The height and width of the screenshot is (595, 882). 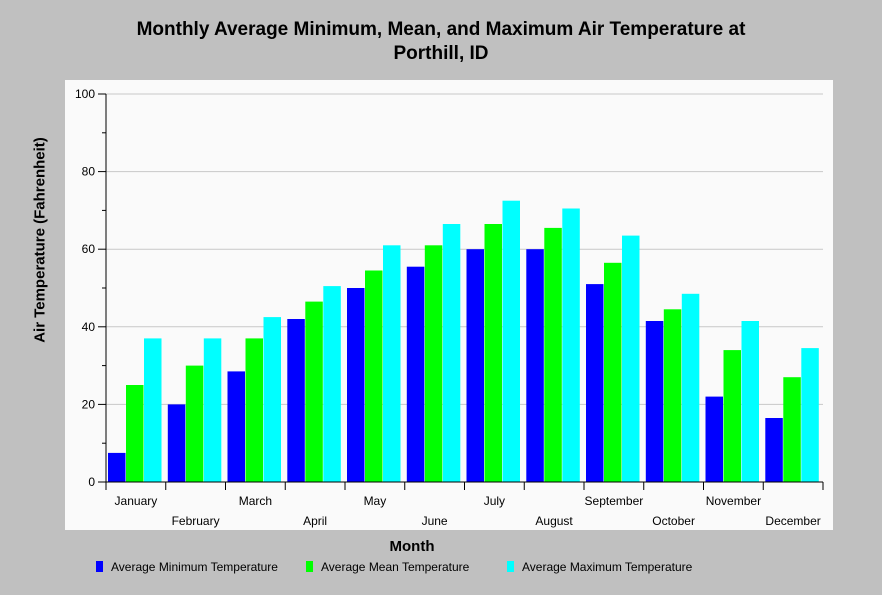 I want to click on x-tick-label: August, so click(x=554, y=521).